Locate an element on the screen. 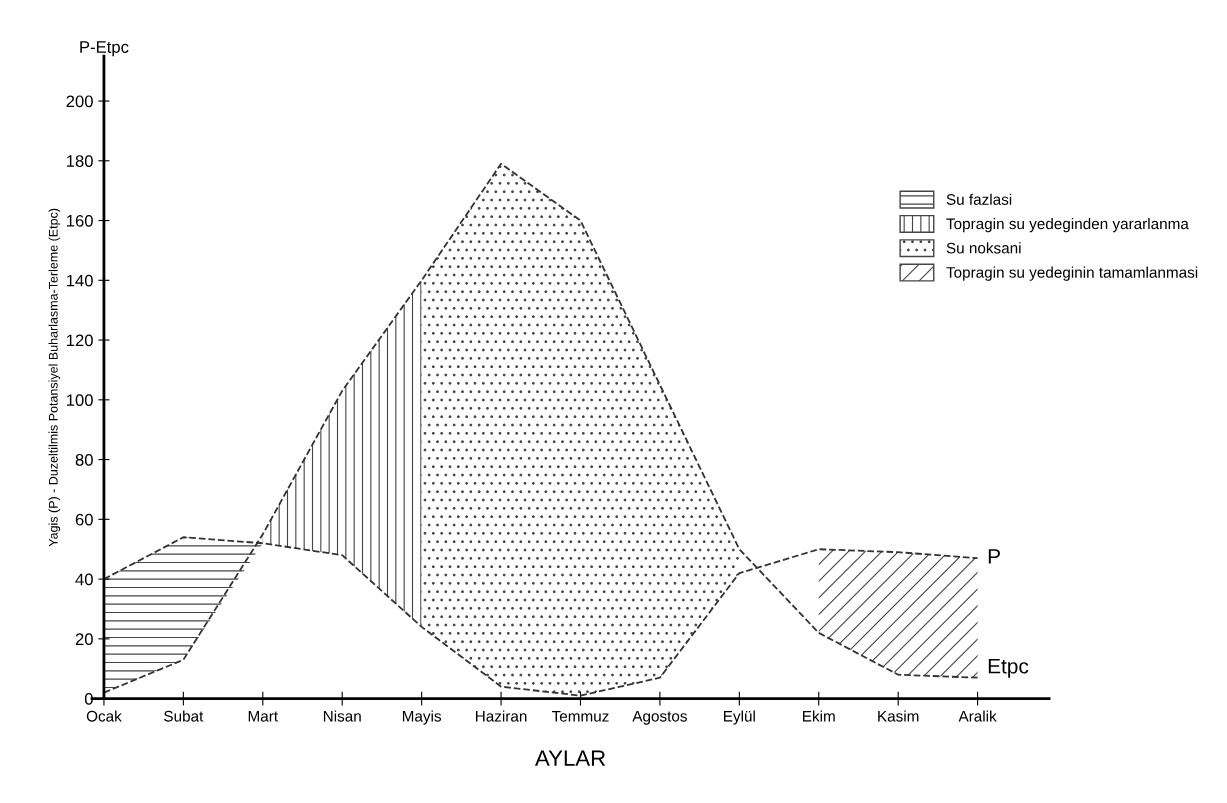  series-label: Etpc is located at coordinates (1008, 668).